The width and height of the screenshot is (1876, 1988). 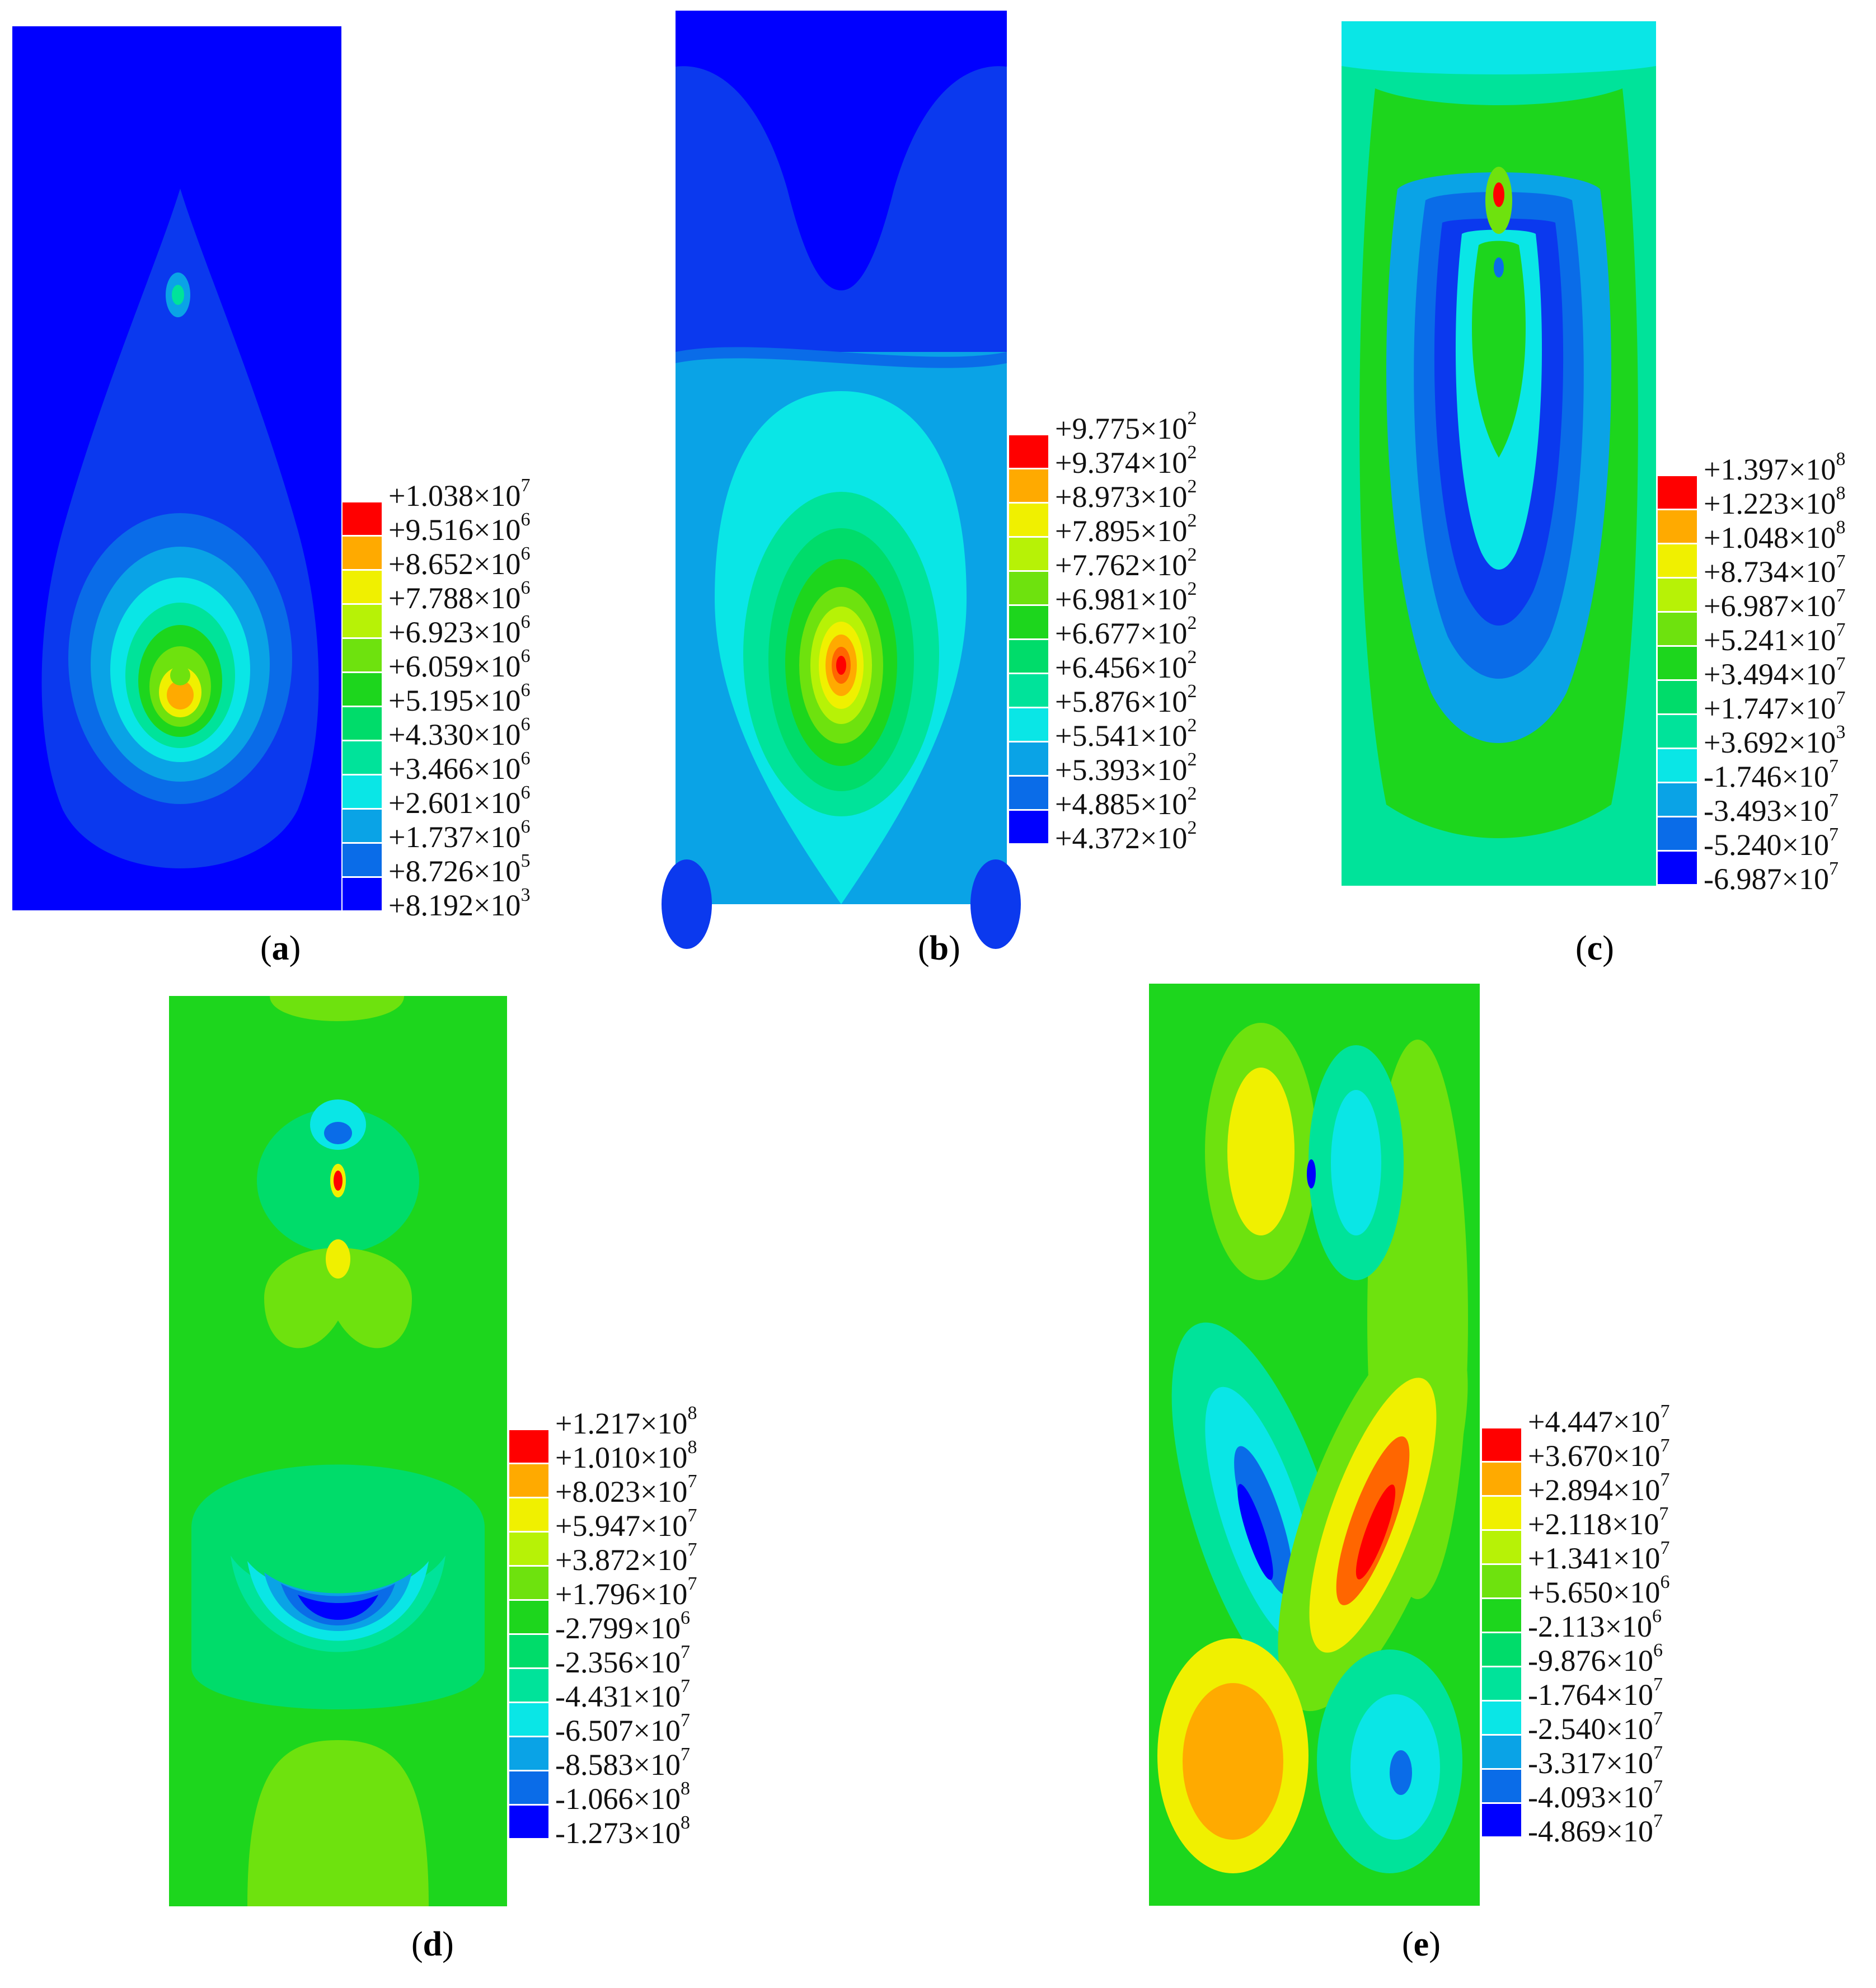 I want to click on legend-label: +8.023×107, so click(x=626, y=1490).